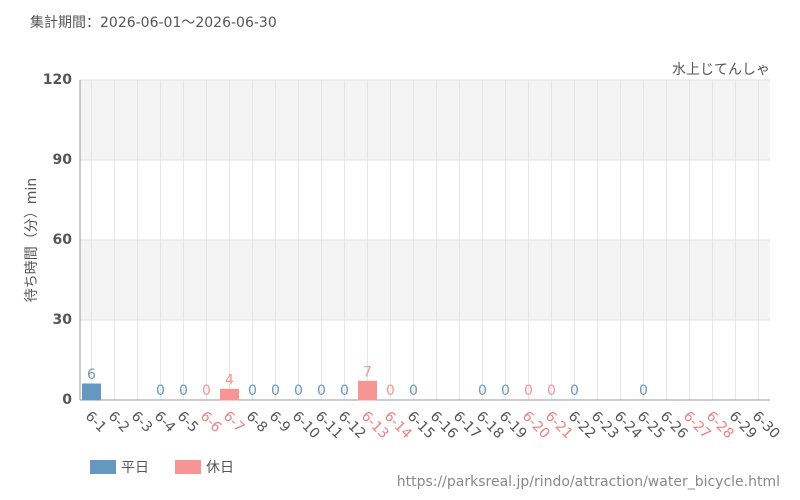  Describe the element at coordinates (279, 421) in the screenshot. I see `x-tick-label: 6-9` at that location.